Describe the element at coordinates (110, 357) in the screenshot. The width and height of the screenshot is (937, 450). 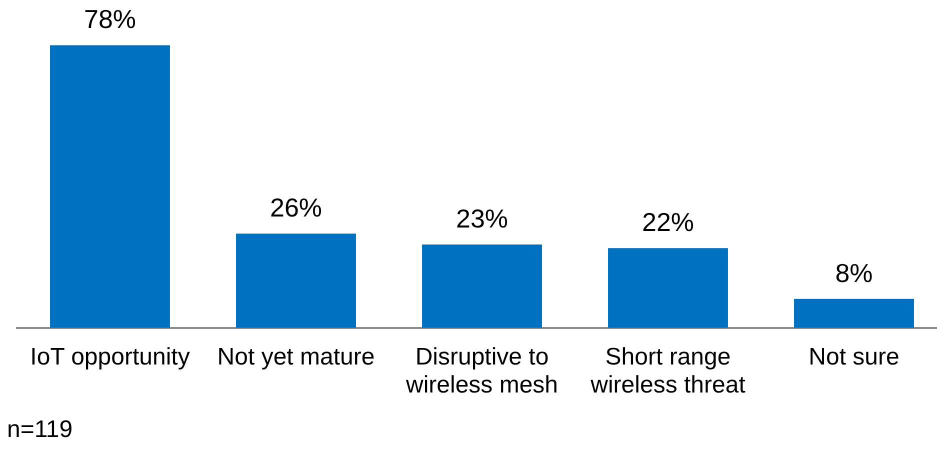
I see `x-tick-label: IoT opportunity` at that location.